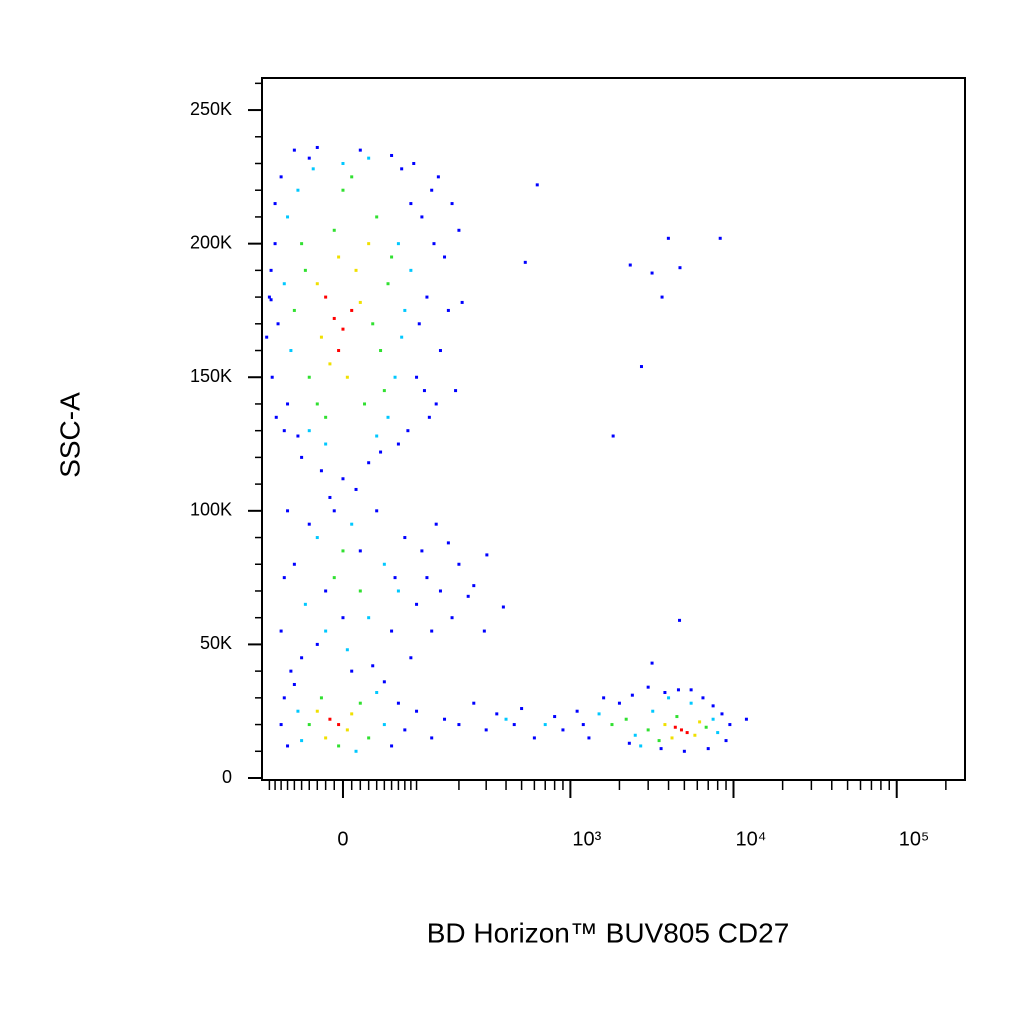  Describe the element at coordinates (211, 376) in the screenshot. I see `y-tick-label: 150K` at that location.